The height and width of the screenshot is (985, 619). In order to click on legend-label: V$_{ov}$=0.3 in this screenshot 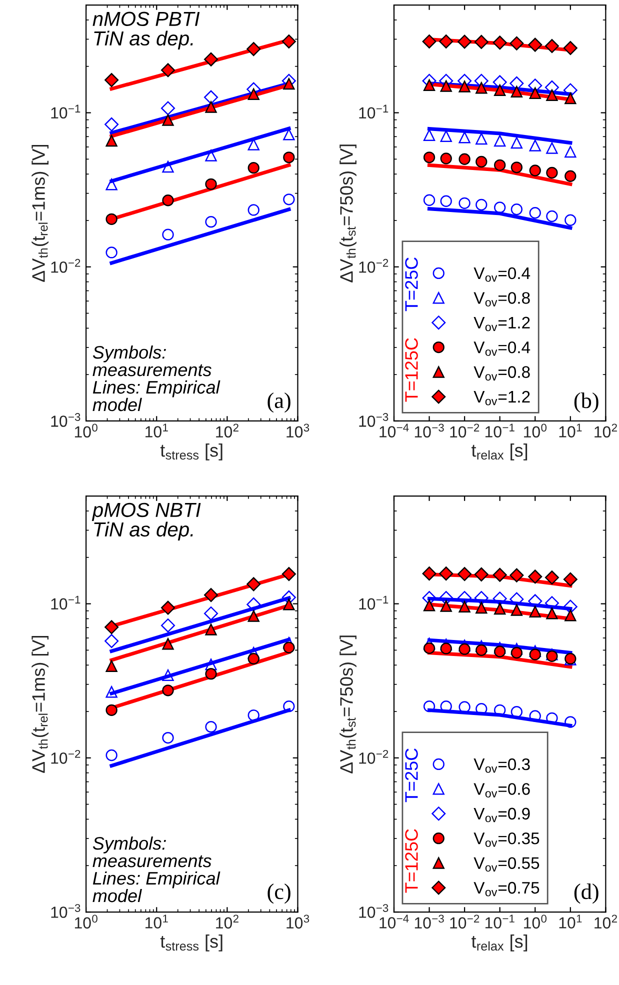, I will do `click(502, 765)`.